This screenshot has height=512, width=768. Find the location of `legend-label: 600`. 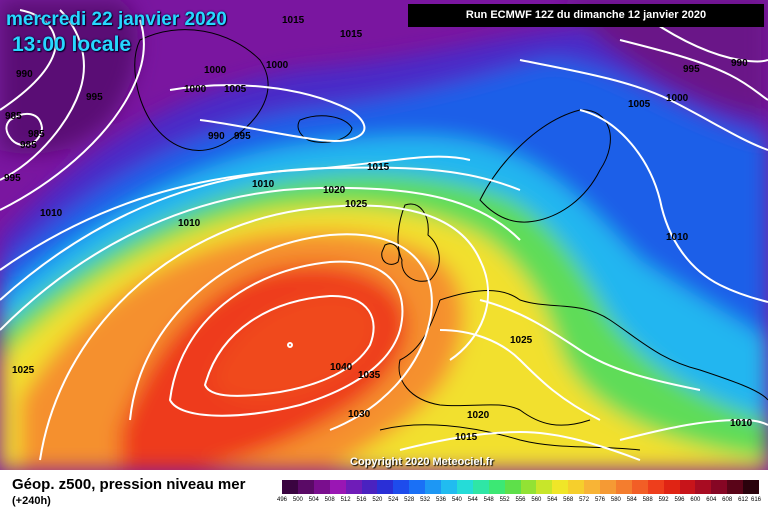

legend-label: 600 is located at coordinates (695, 500).